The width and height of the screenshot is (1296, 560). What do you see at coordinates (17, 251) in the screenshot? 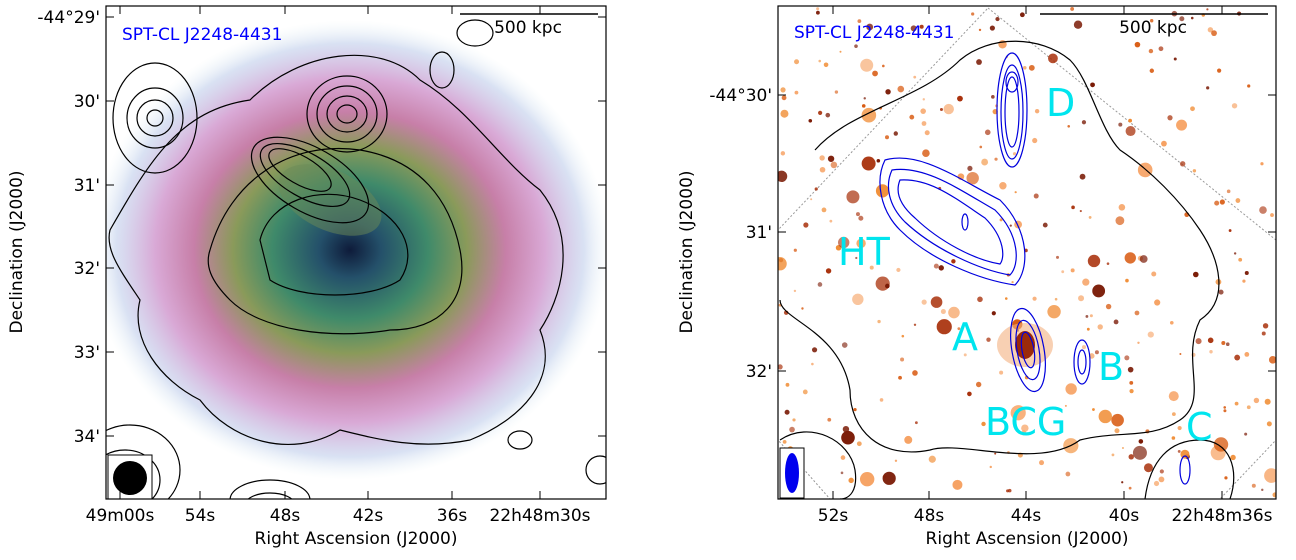
I see `y-axis-label: Declination (J2000)` at bounding box center [17, 251].